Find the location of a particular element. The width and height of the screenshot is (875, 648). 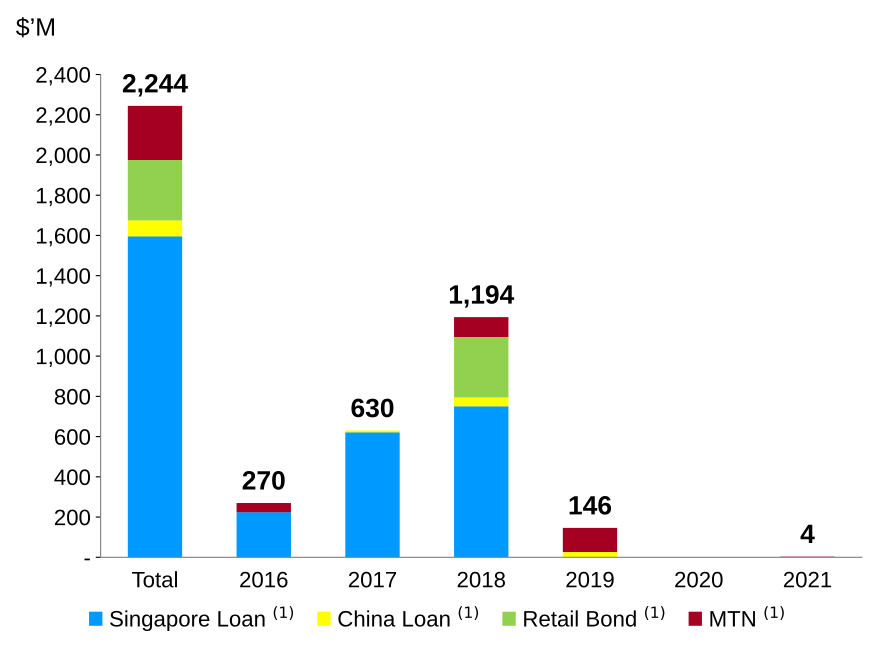

y-tick-label: 2,200 is located at coordinates (63, 116).